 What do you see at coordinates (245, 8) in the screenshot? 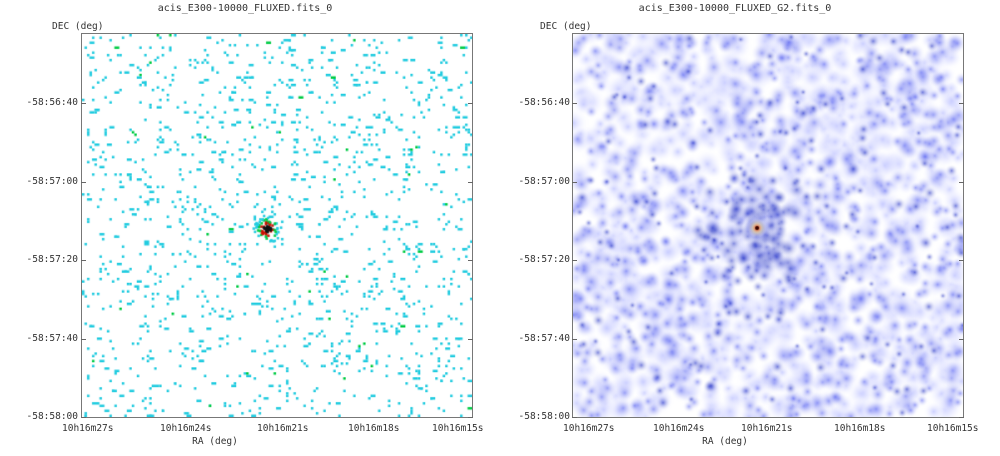
I see `panel-title: acis_E300-10000_FLUXED.fits_0` at bounding box center [245, 8].